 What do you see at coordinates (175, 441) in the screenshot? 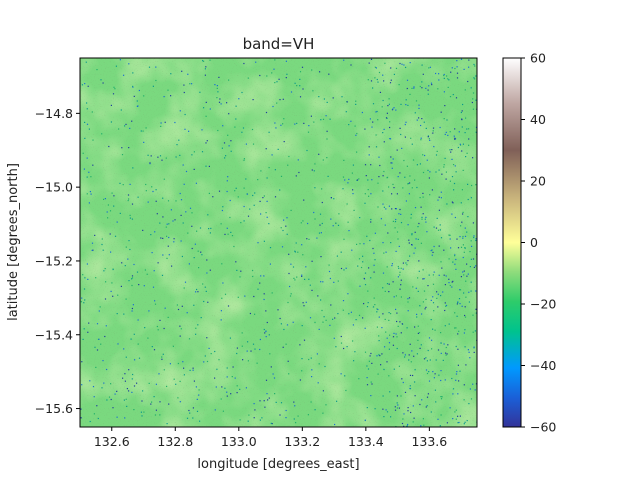
I see `x-tick-label: 132.8` at bounding box center [175, 441].